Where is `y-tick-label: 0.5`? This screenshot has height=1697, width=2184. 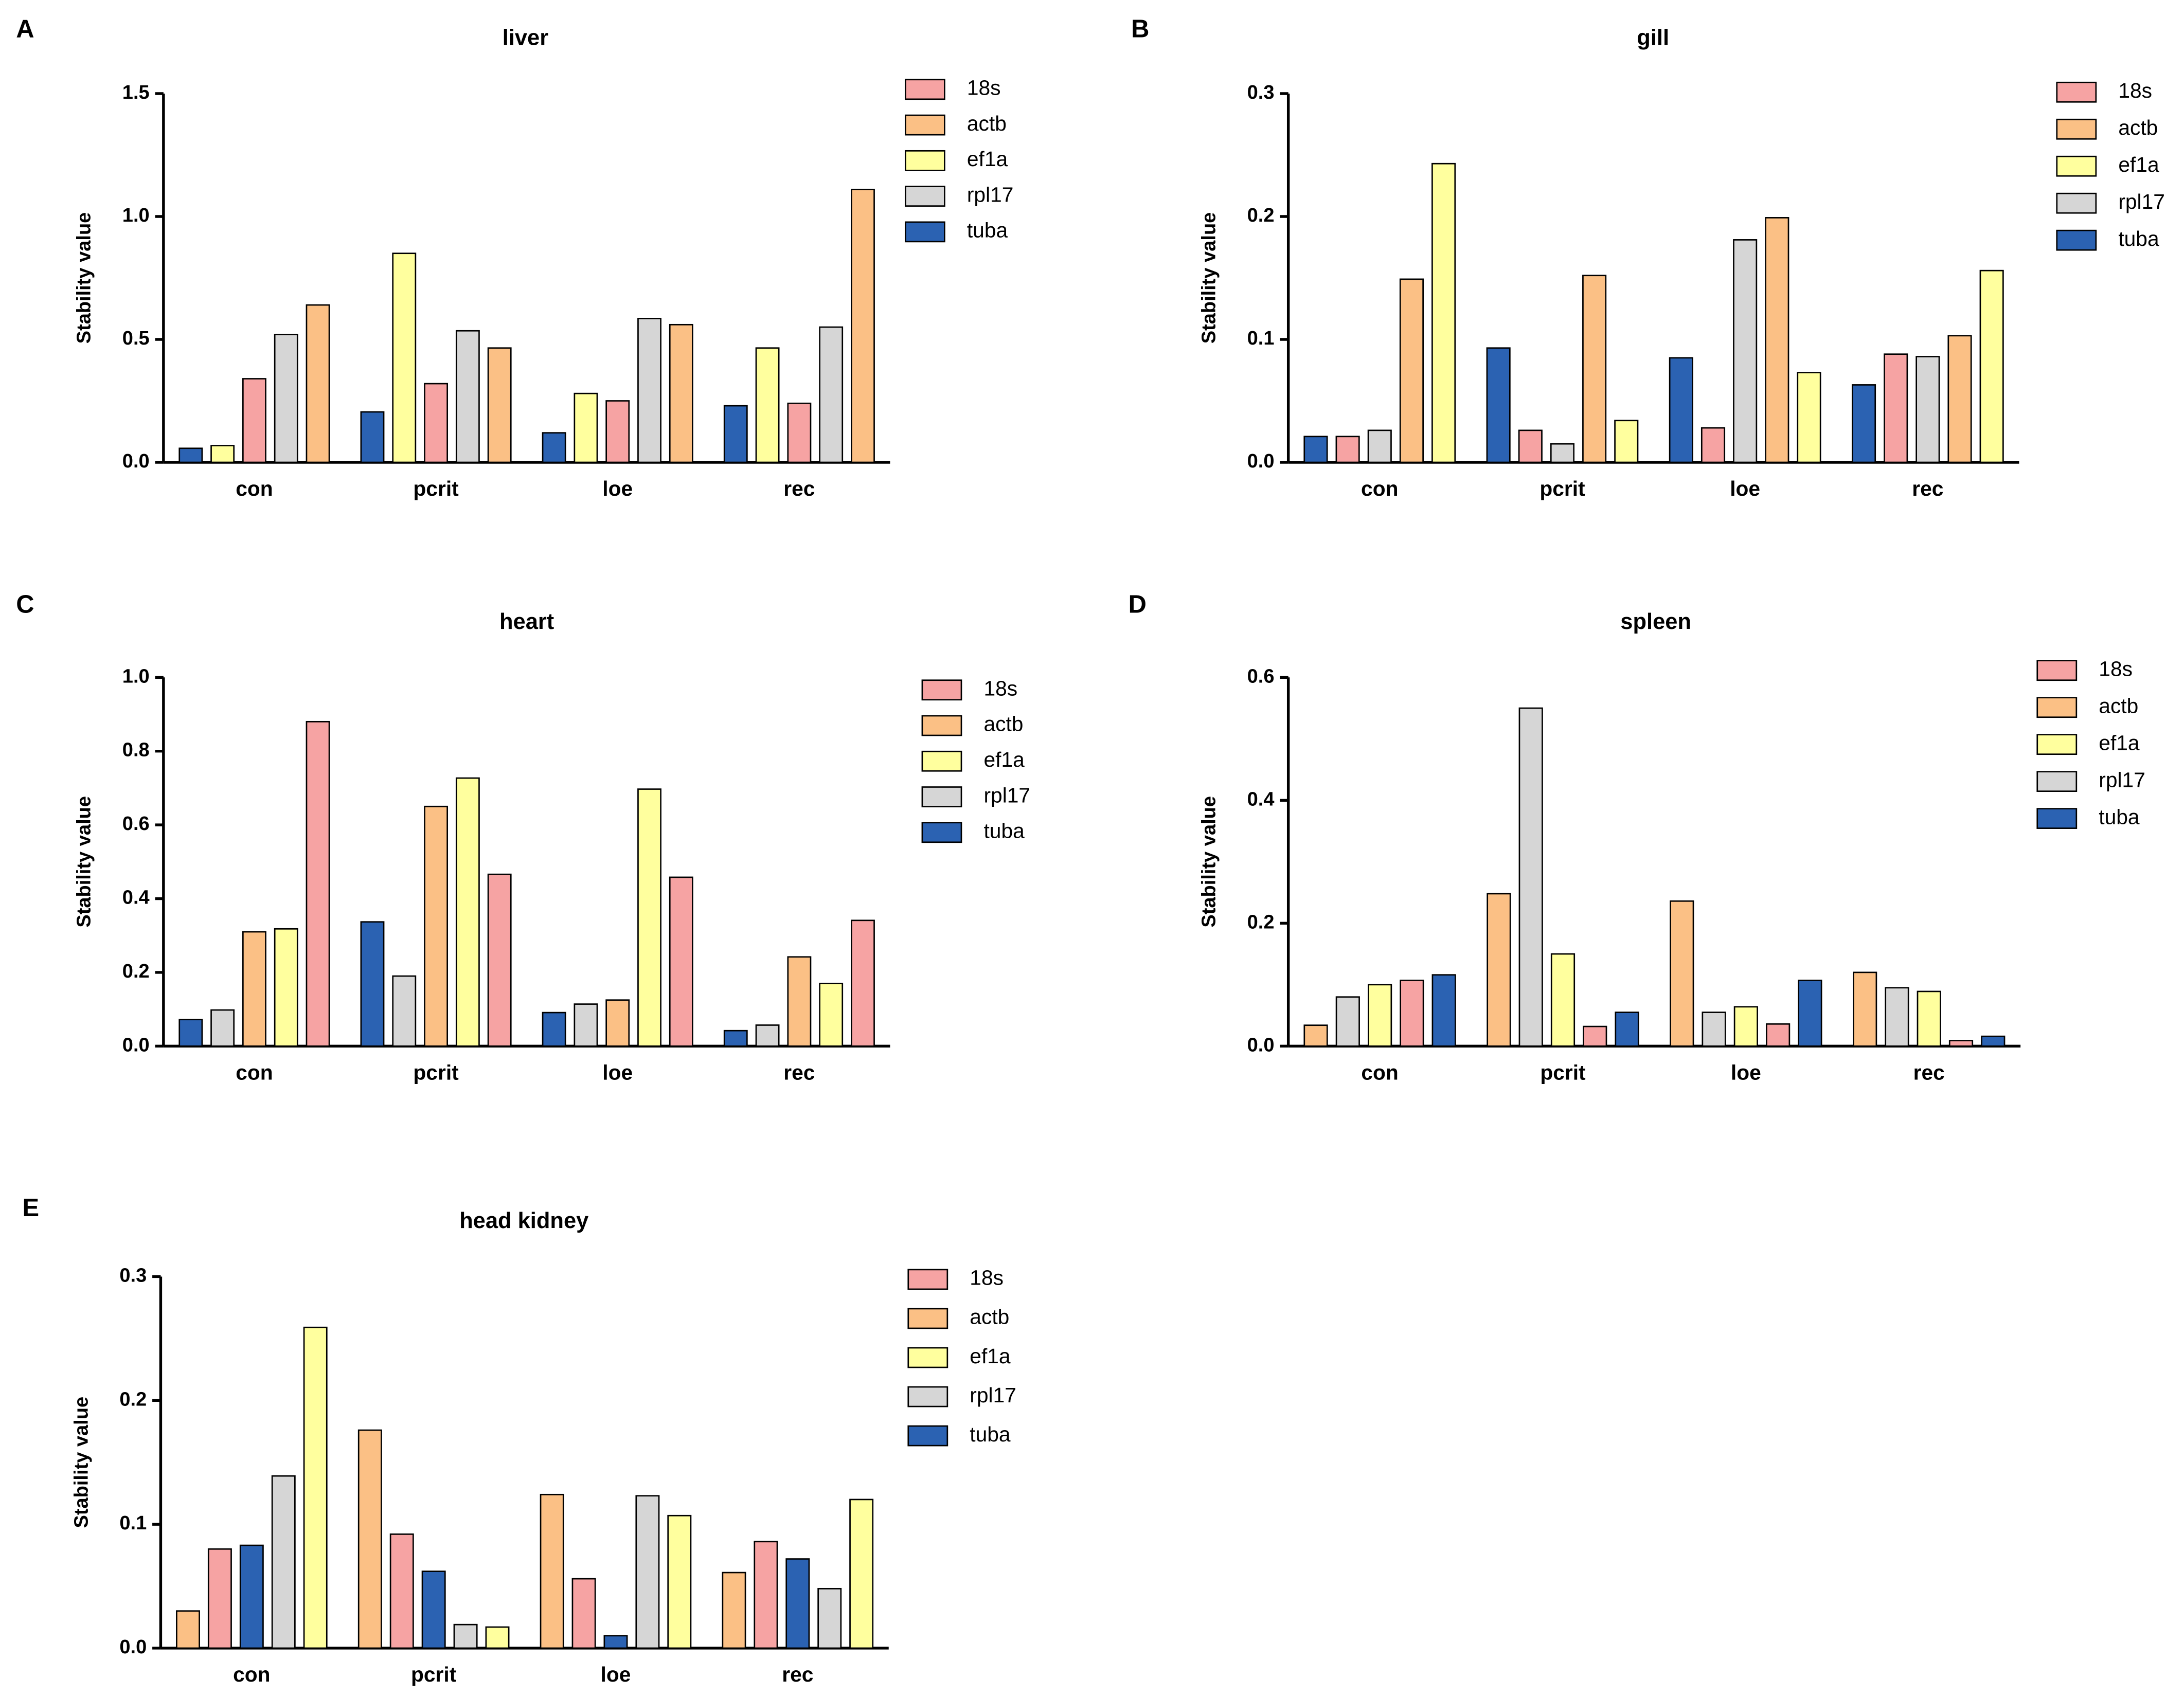
y-tick-label: 0.5 is located at coordinates (136, 338).